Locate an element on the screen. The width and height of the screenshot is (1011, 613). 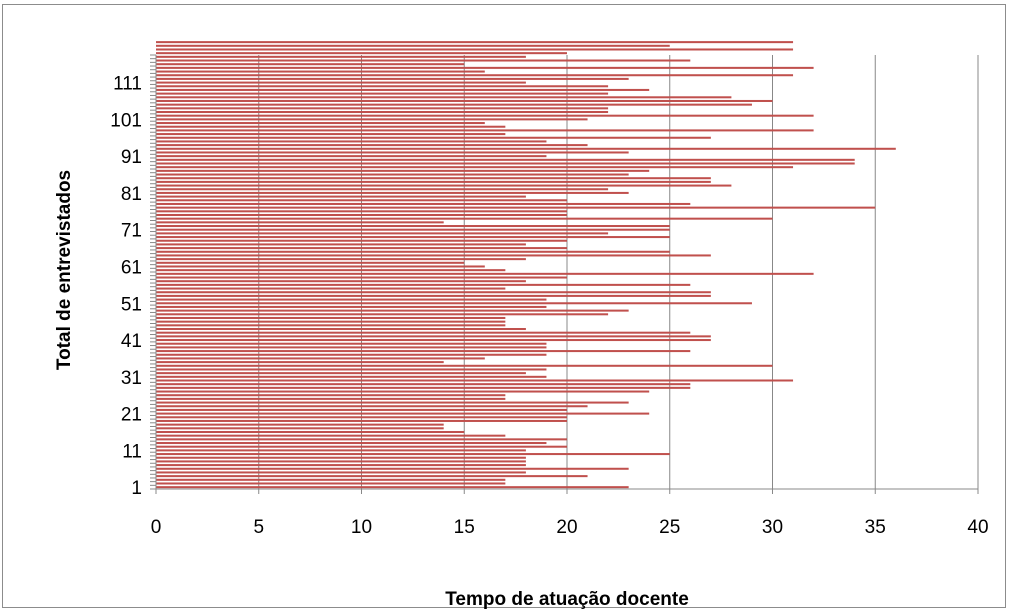
x-axis-title: Tempo de atuação docente is located at coordinates (567, 599).